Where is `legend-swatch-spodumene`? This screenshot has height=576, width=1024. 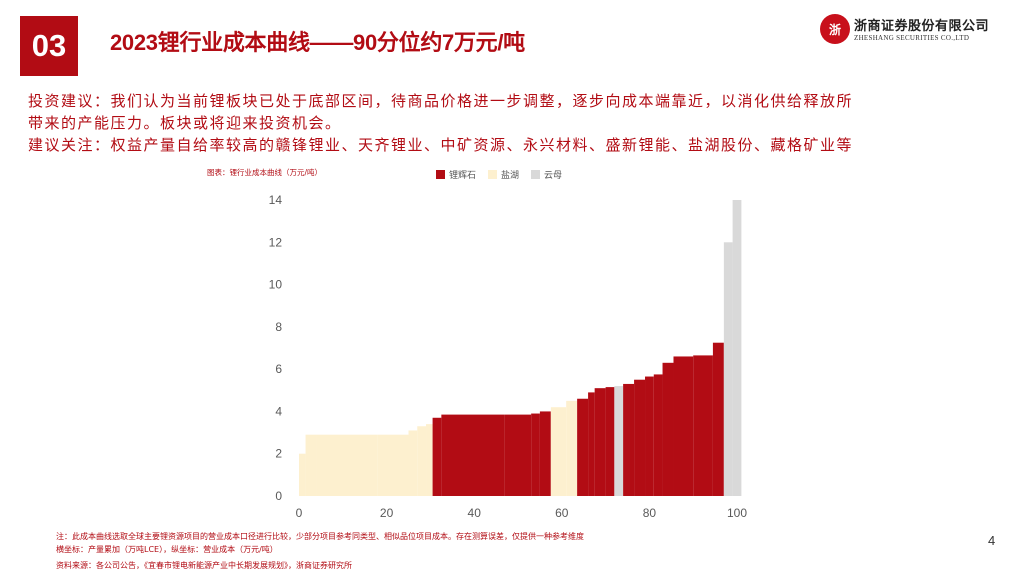 legend-swatch-spodumene is located at coordinates (440, 174).